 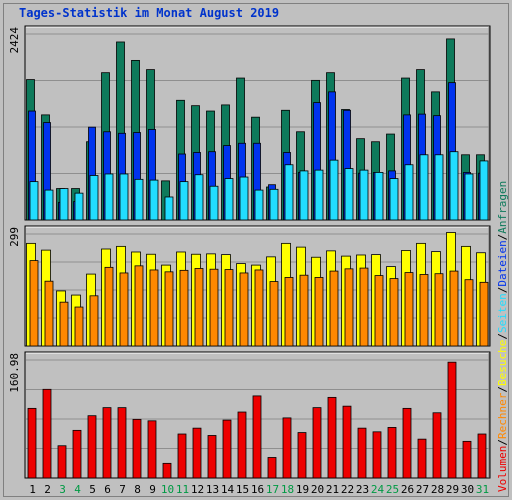 What do you see at coordinates (437, 489) in the screenshot?
I see `x-tick-label-day-28: 28` at bounding box center [437, 489].